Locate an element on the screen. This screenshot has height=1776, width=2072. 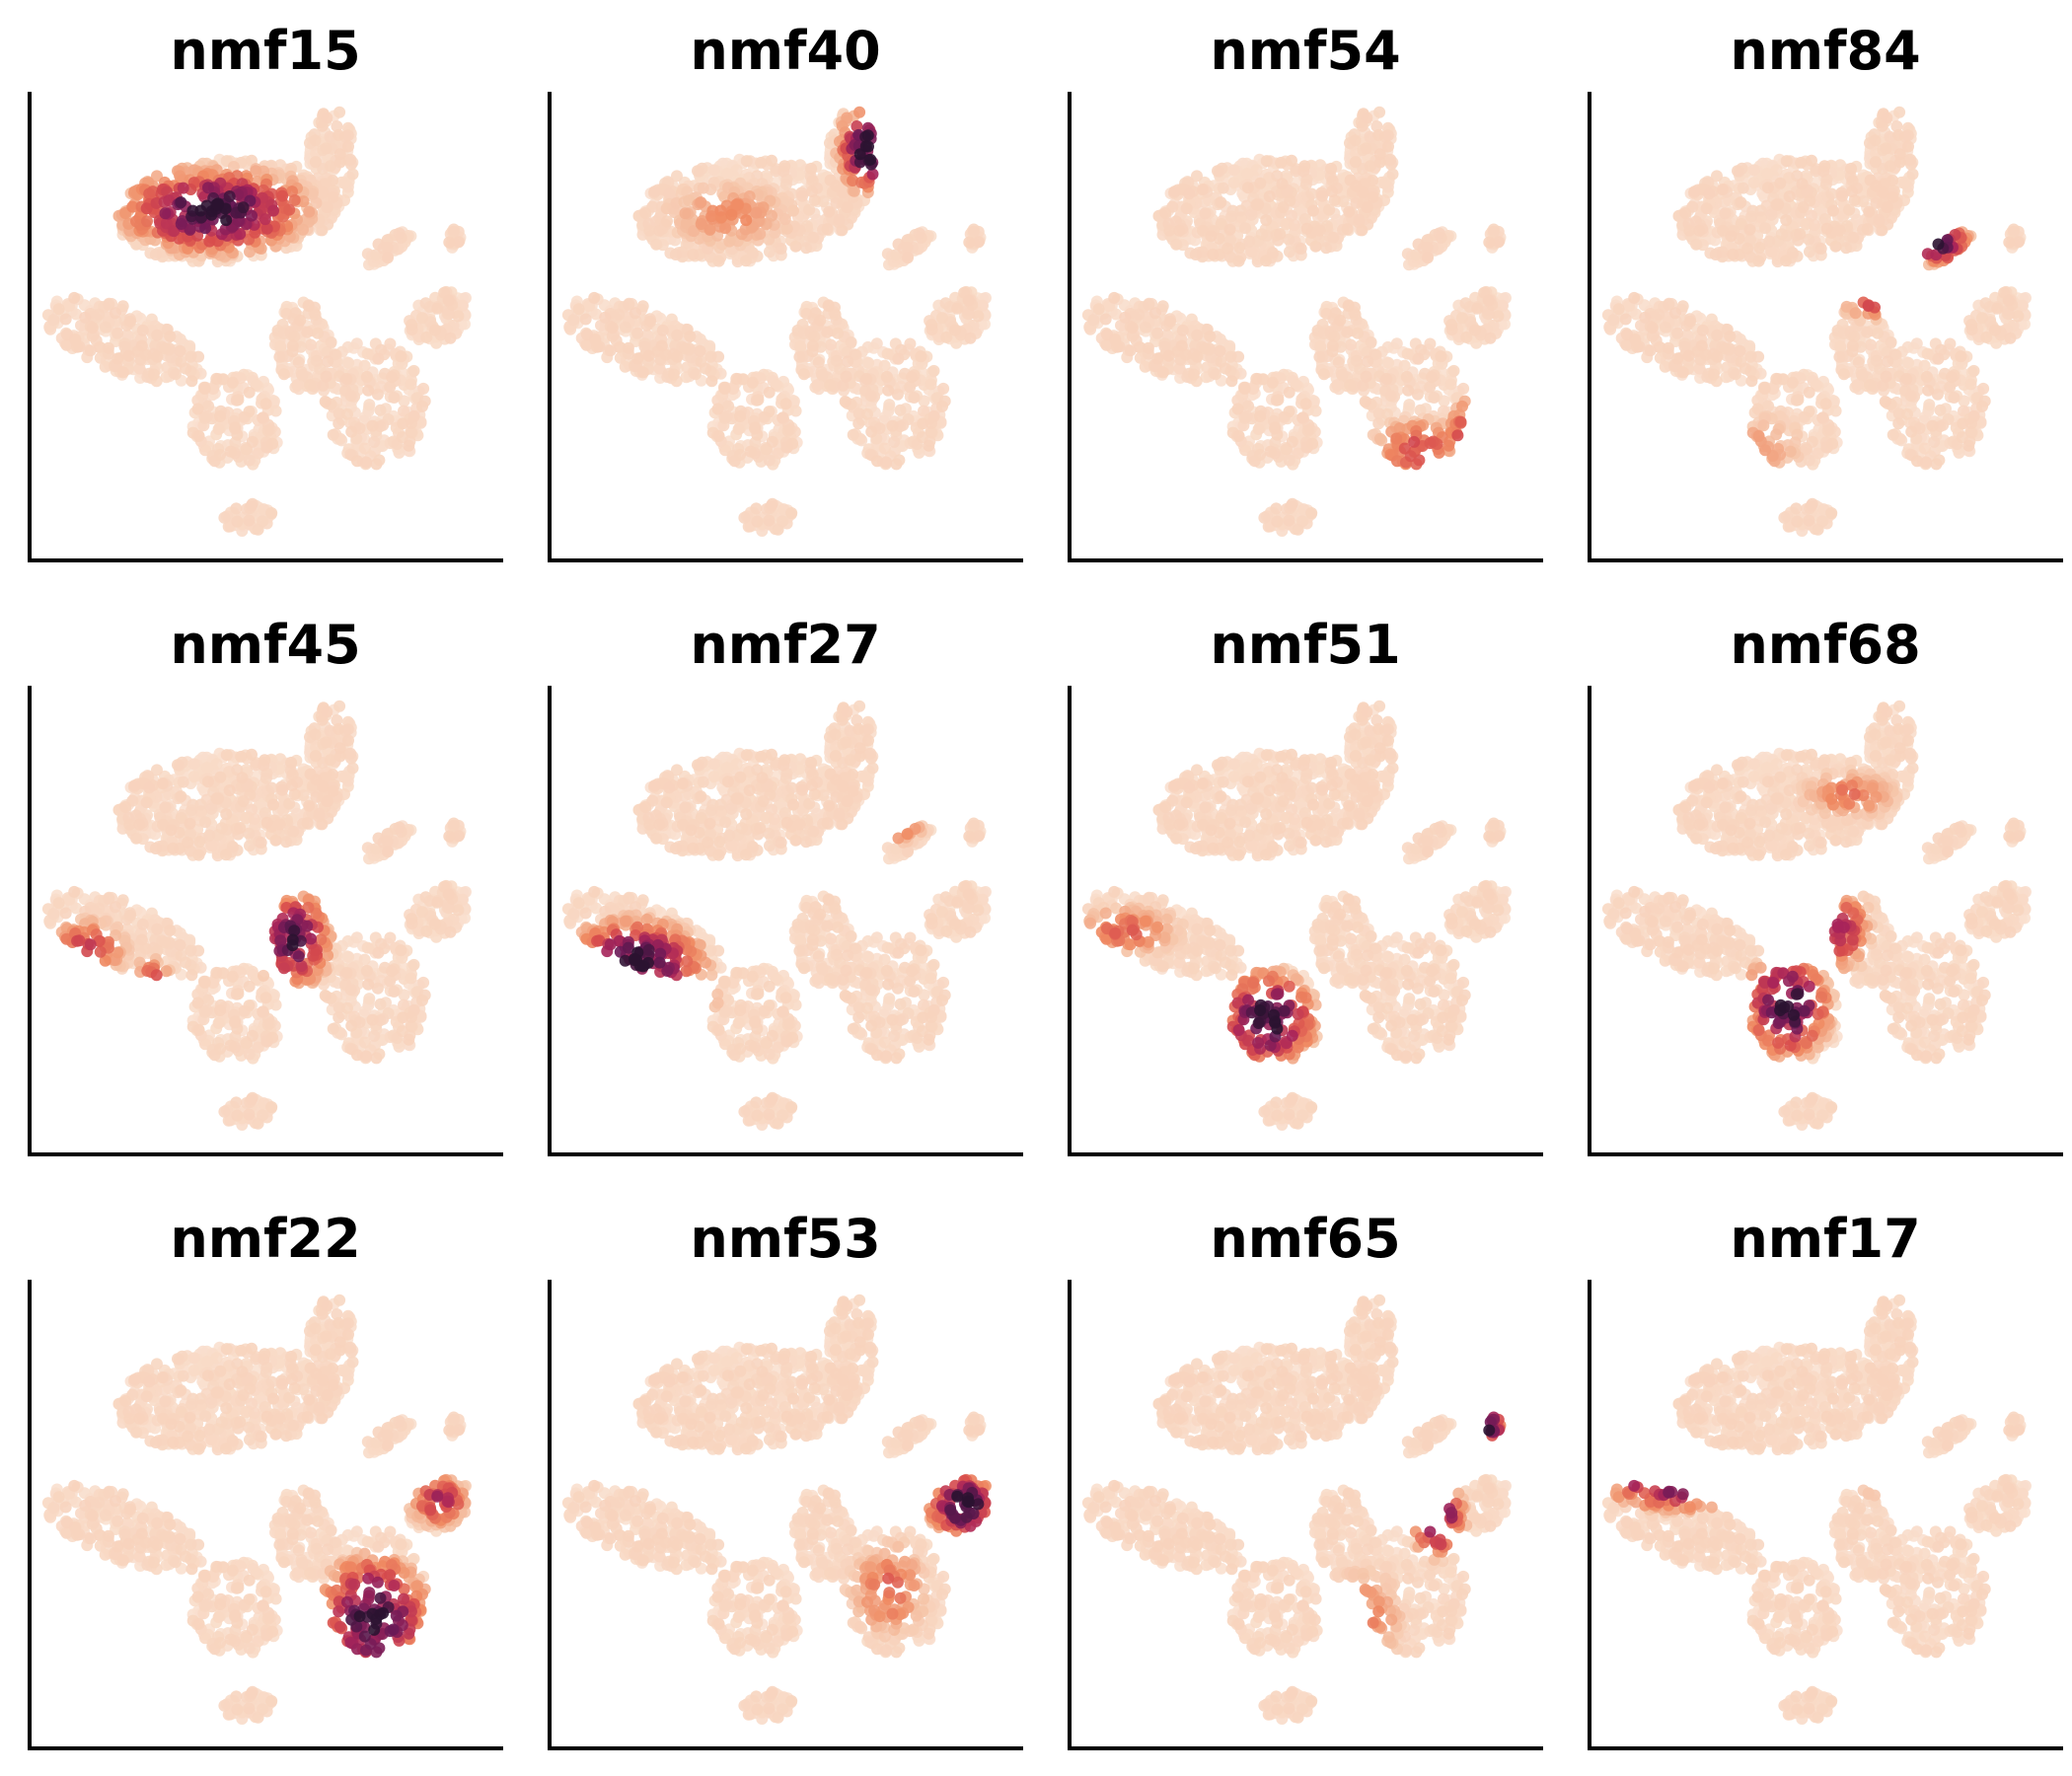
scatter-points is located at coordinates (777, 322).